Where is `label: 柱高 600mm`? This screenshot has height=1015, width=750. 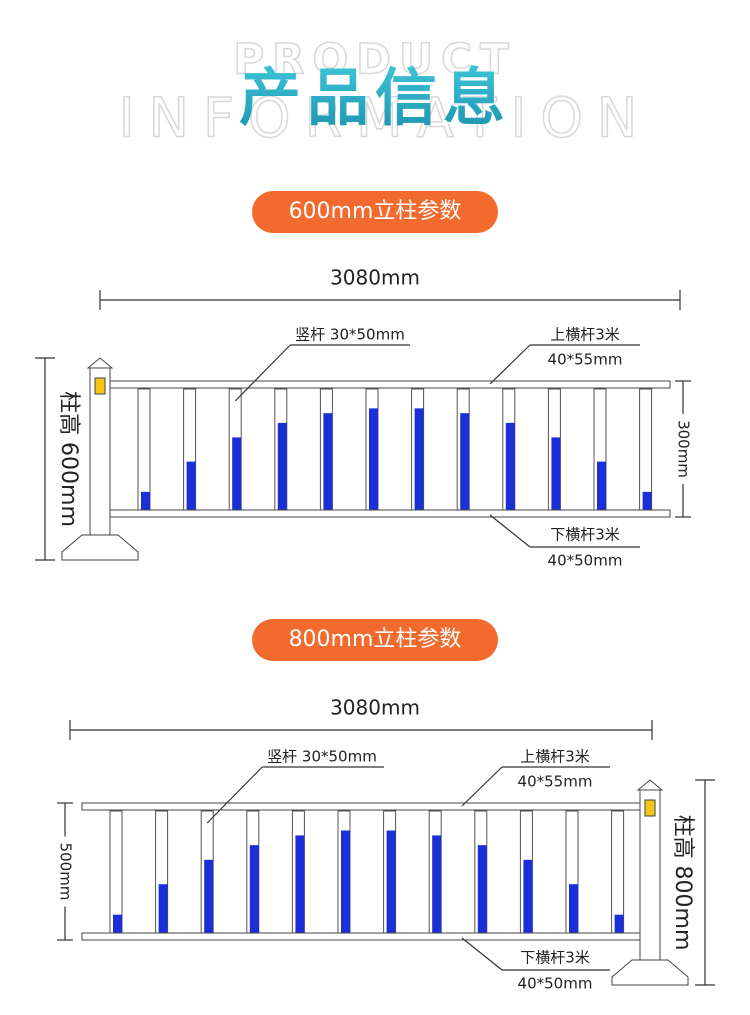
label: 柱高 600mm is located at coordinates (68, 459).